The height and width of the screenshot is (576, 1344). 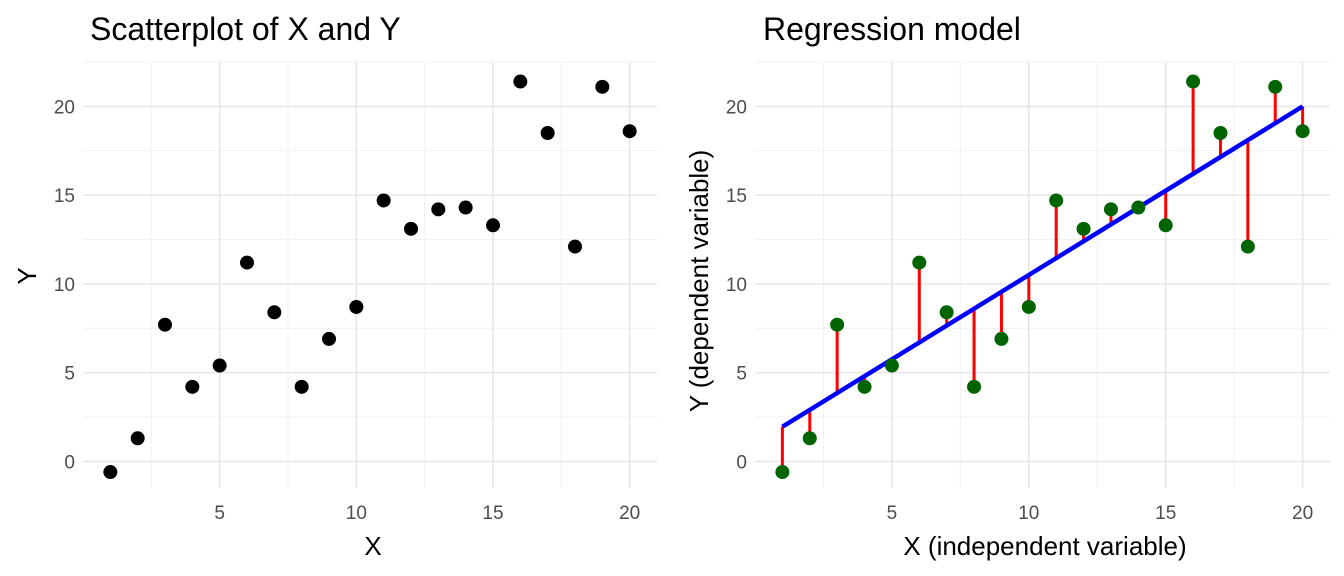 I want to click on scatterplot-x-tick-label: 10, so click(x=356, y=513).